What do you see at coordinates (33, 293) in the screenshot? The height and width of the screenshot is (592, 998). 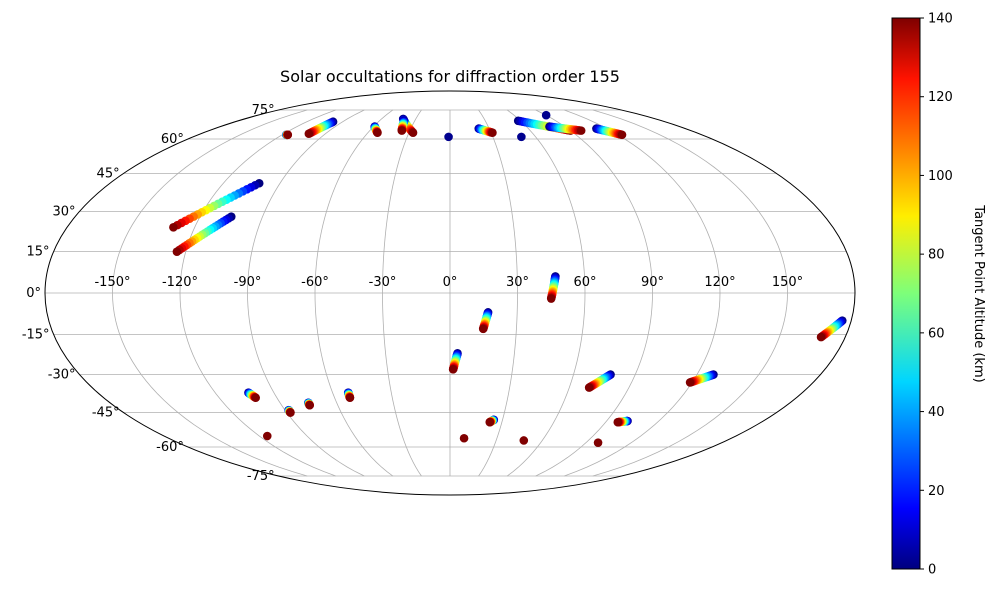 I see `lat-tick-label: 0°` at bounding box center [33, 293].